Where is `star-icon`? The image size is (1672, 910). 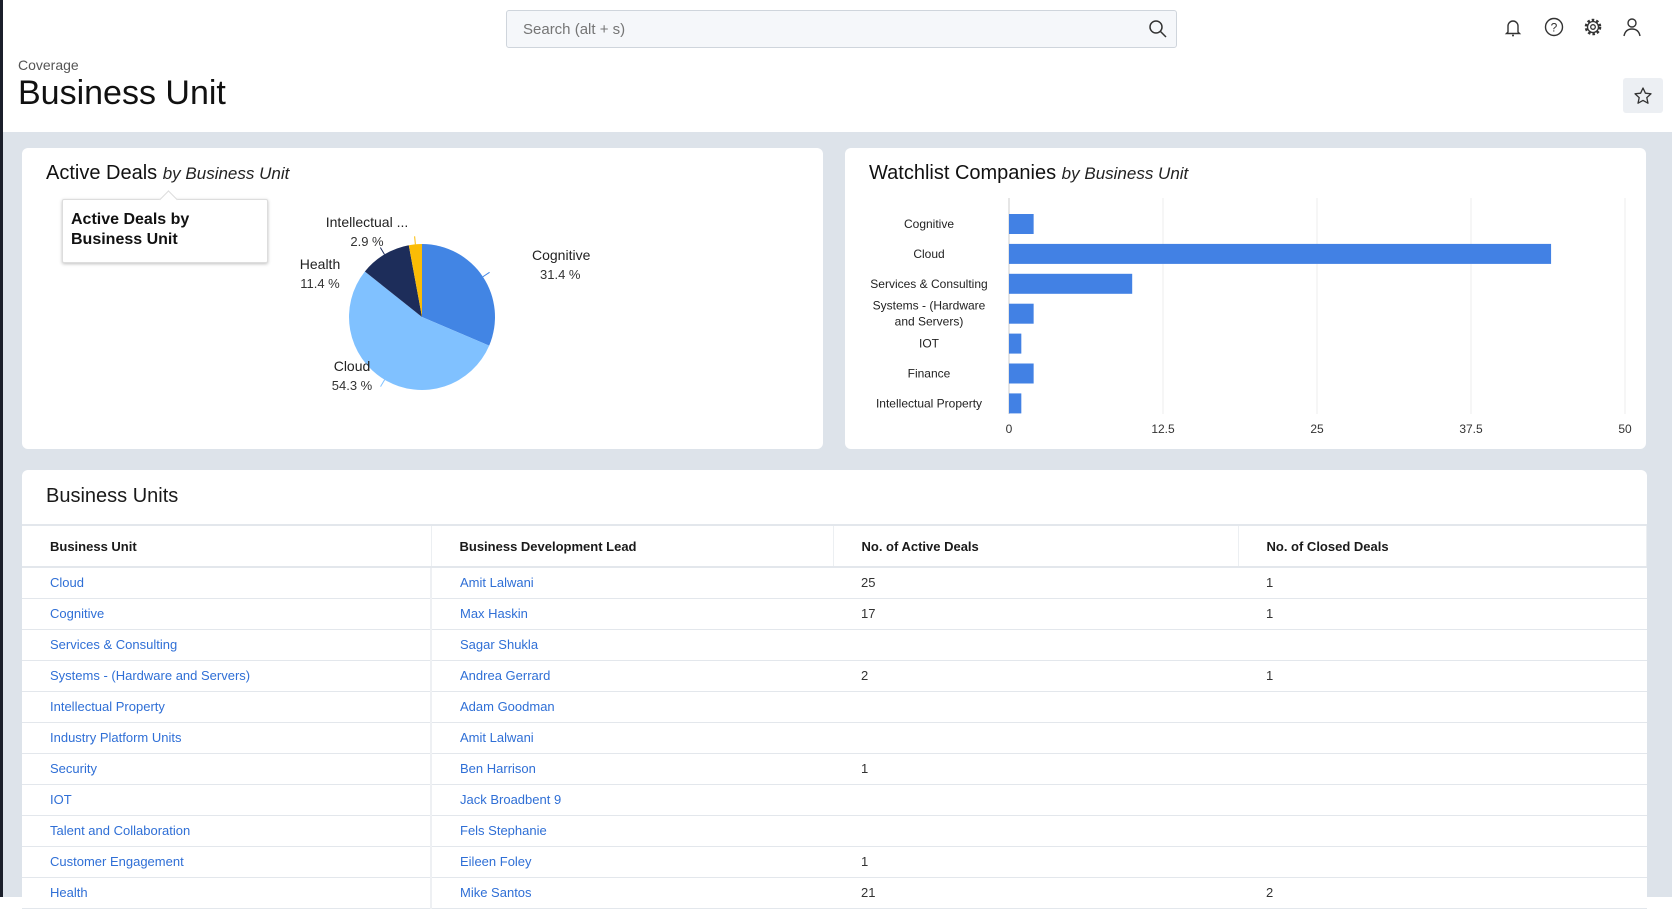 star-icon is located at coordinates (1643, 95).